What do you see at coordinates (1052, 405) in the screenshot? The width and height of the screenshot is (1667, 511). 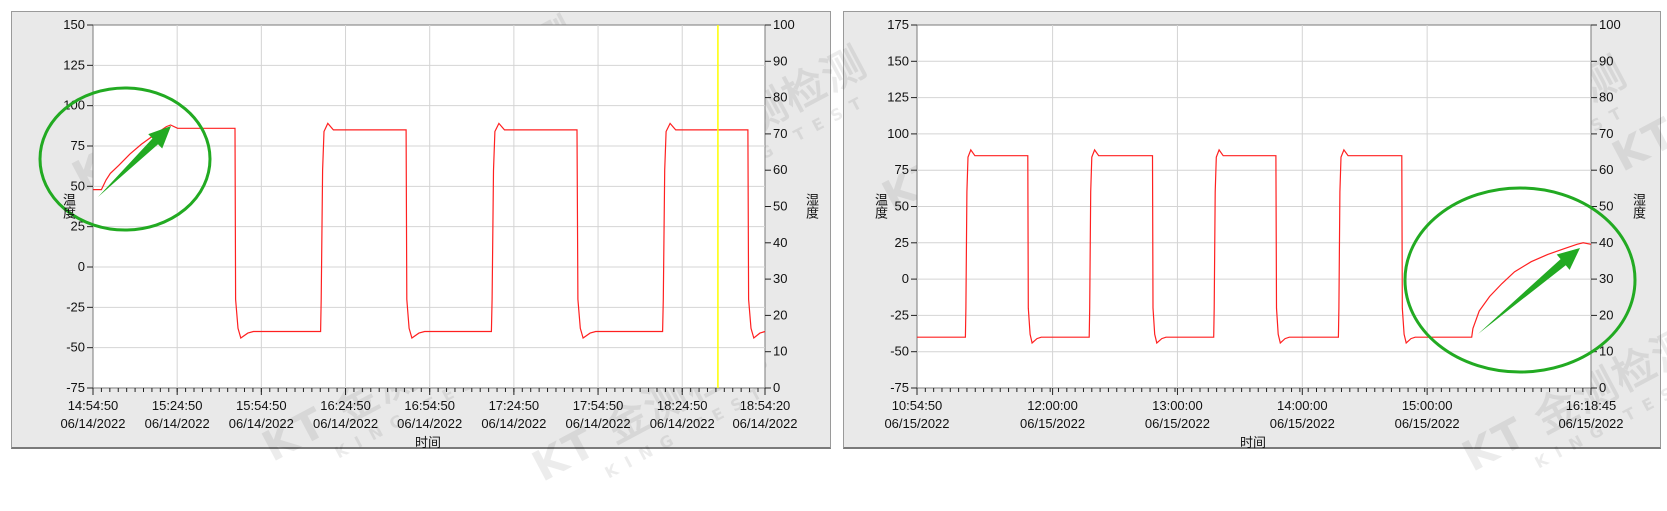 I see `x-tick-time: 12:00:00` at bounding box center [1052, 405].